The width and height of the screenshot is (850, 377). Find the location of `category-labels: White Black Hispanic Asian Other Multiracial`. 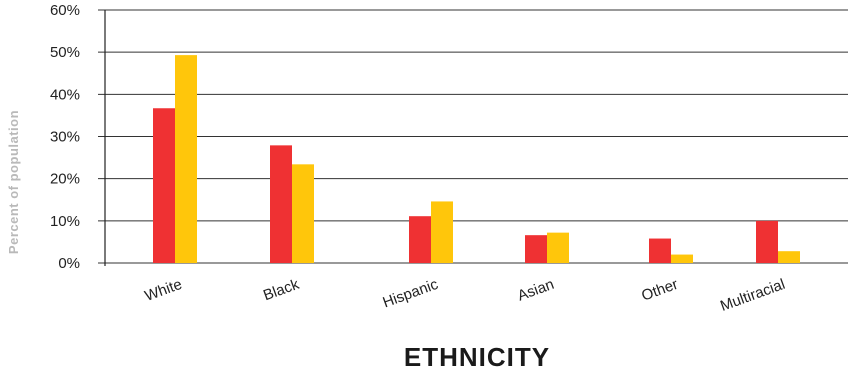

category-labels: White Black Hispanic Asian Other Multiracial is located at coordinates (465, 295).